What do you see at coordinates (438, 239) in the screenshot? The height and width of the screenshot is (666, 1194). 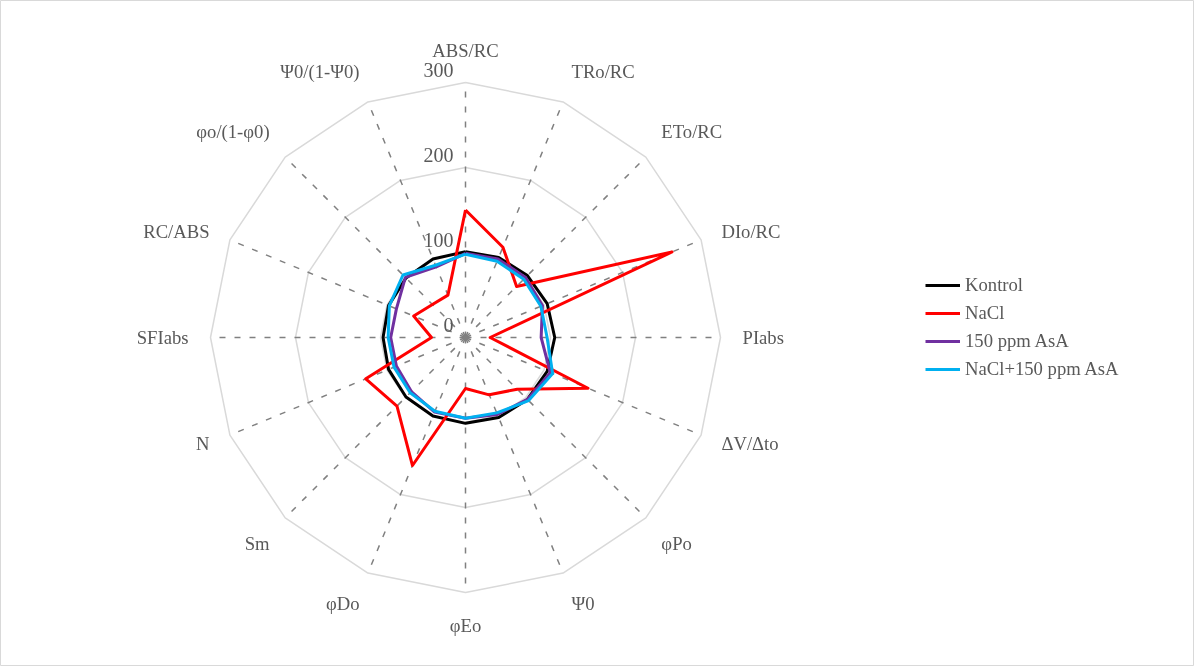 I see `y-tick-label: 100` at bounding box center [438, 239].